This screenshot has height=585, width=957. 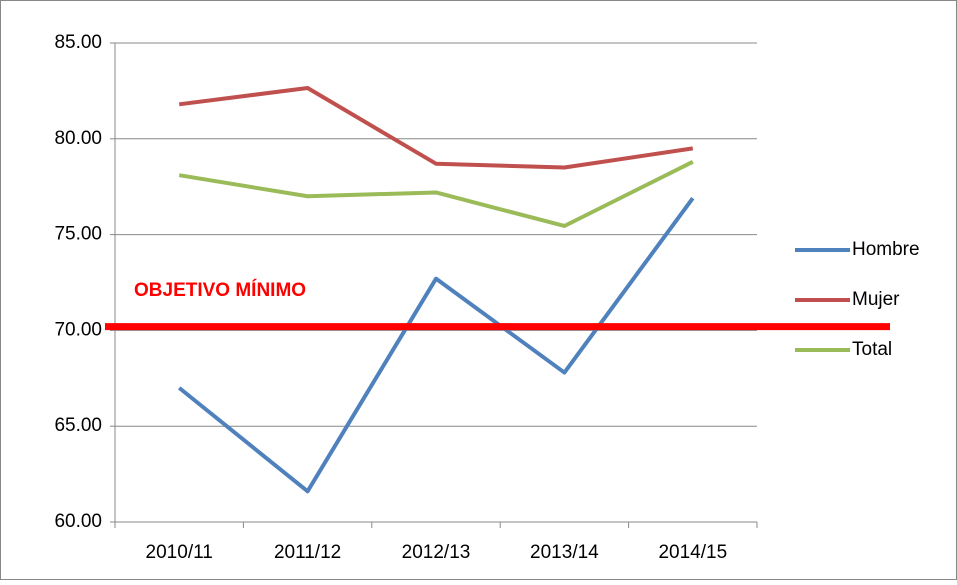 I want to click on x-tick-label: 2012/13, so click(x=436, y=552).